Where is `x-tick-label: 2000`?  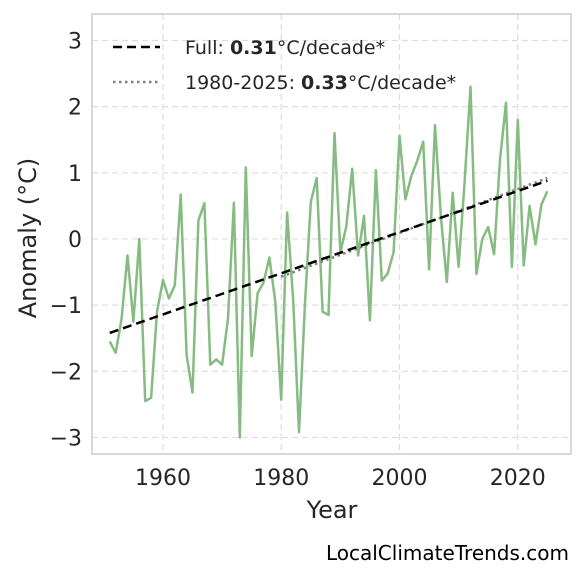 x-tick-label: 2000 is located at coordinates (400, 478).